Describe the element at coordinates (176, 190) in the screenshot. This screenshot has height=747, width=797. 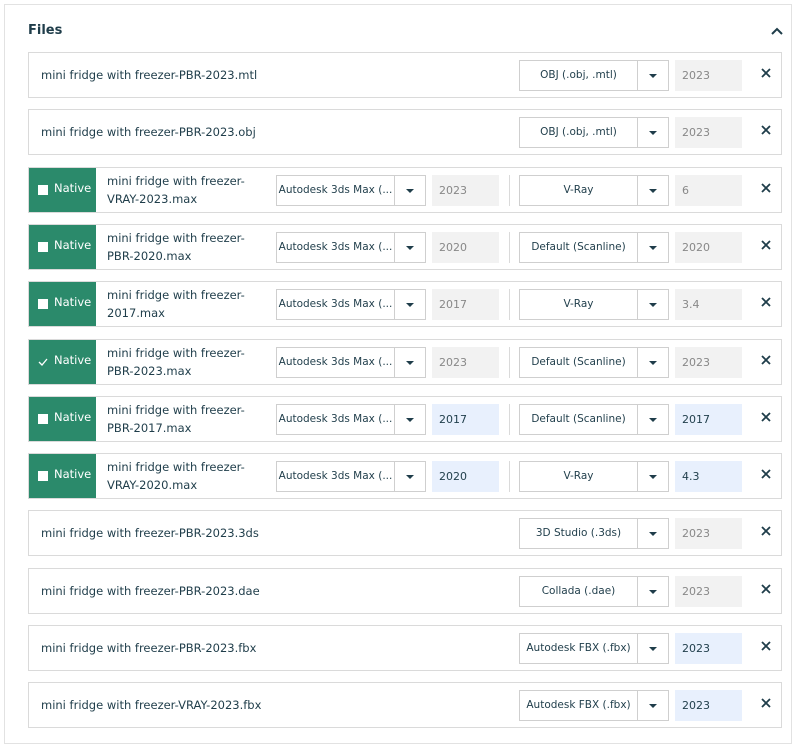
I see `file-name: mini fridge with freezer-VRAY-2023.max` at that location.